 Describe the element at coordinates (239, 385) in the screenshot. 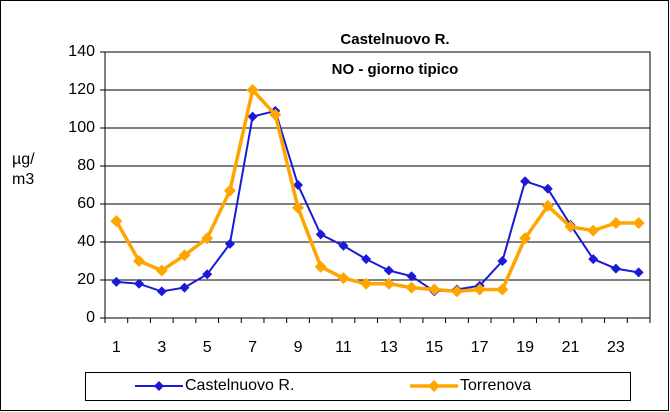

I see `legend-label: Castelnuovo R.` at that location.